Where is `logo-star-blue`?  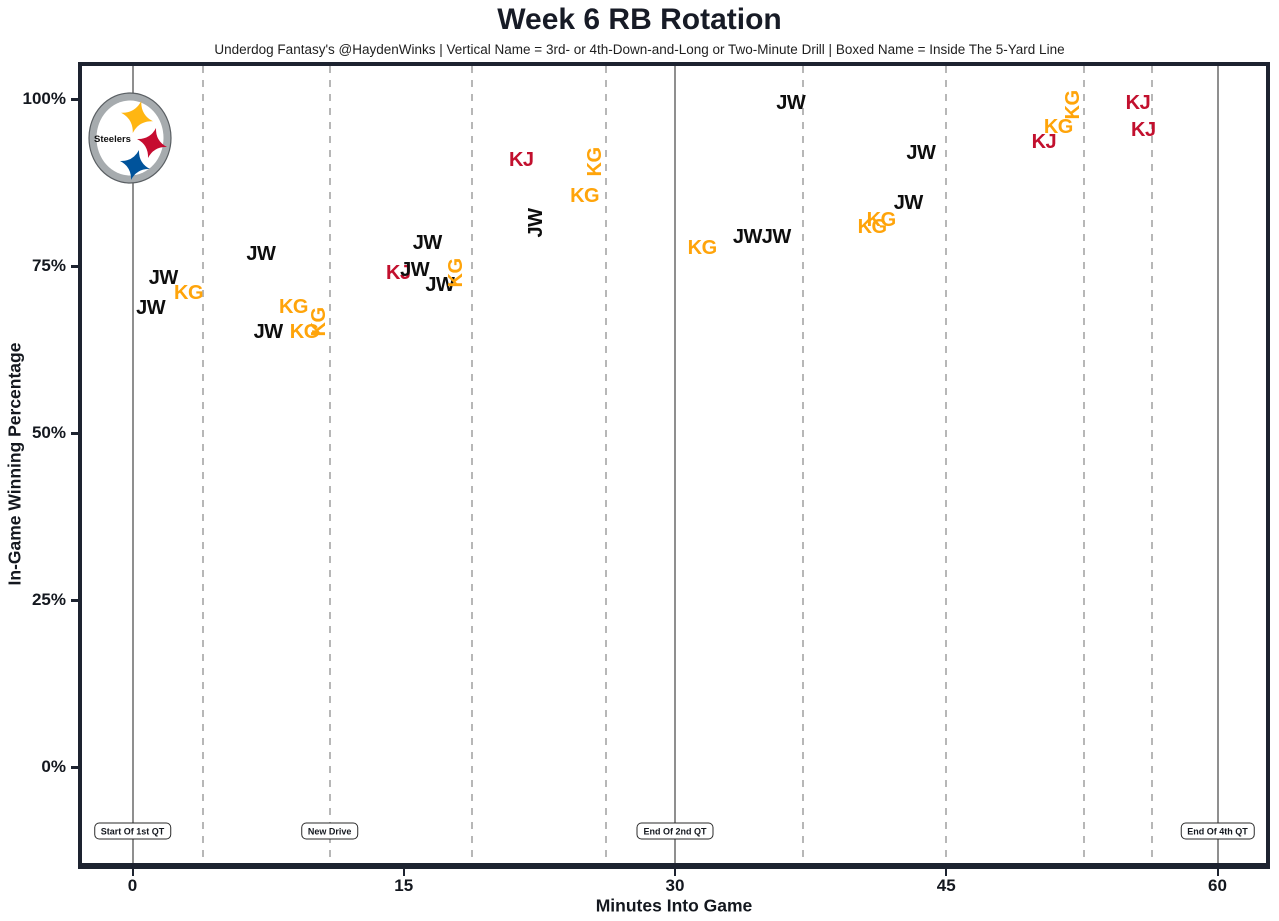
logo-star-blue is located at coordinates (135, 165).